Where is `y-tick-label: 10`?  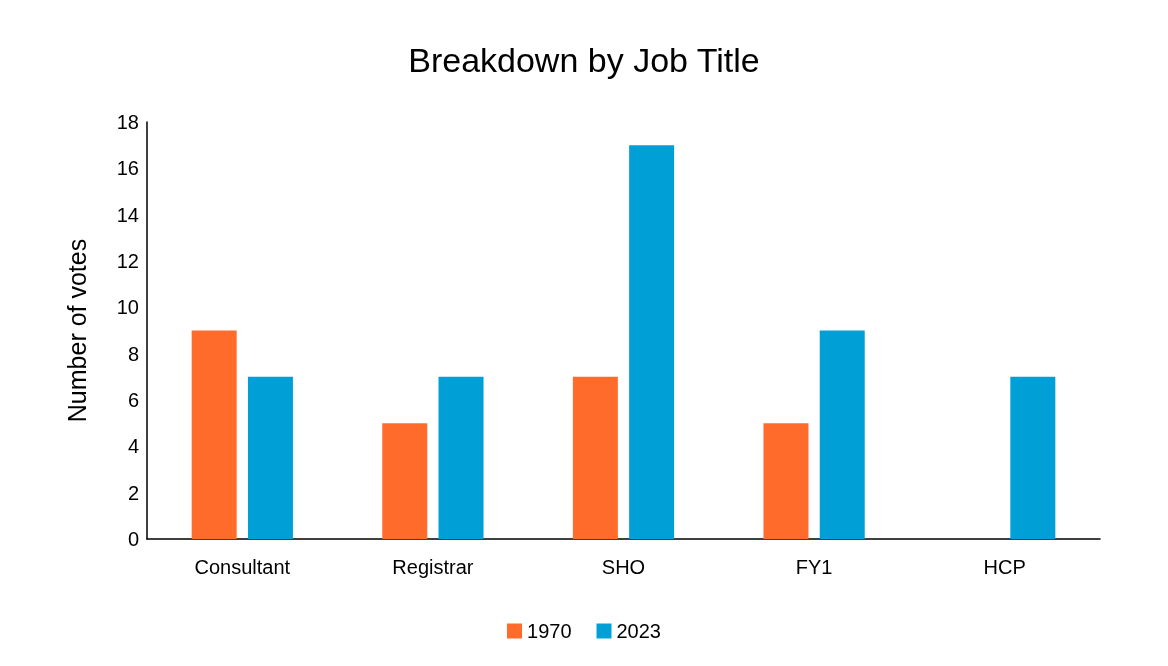
y-tick-label: 10 is located at coordinates (127, 307).